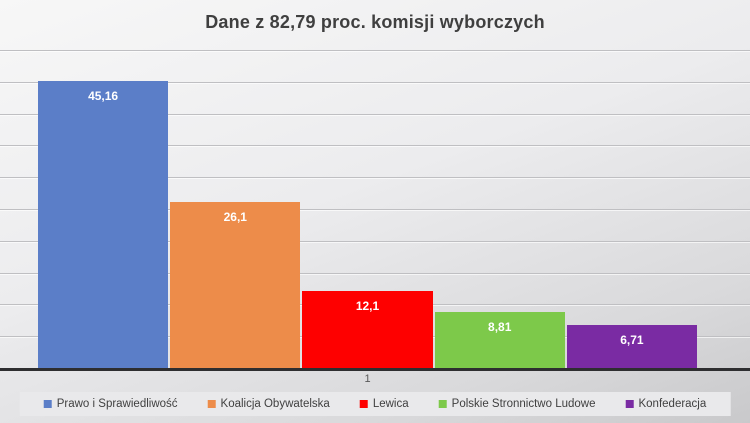 The height and width of the screenshot is (423, 750). I want to click on legend-item: Polskie Stronnictwo Ludowe, so click(517, 404).